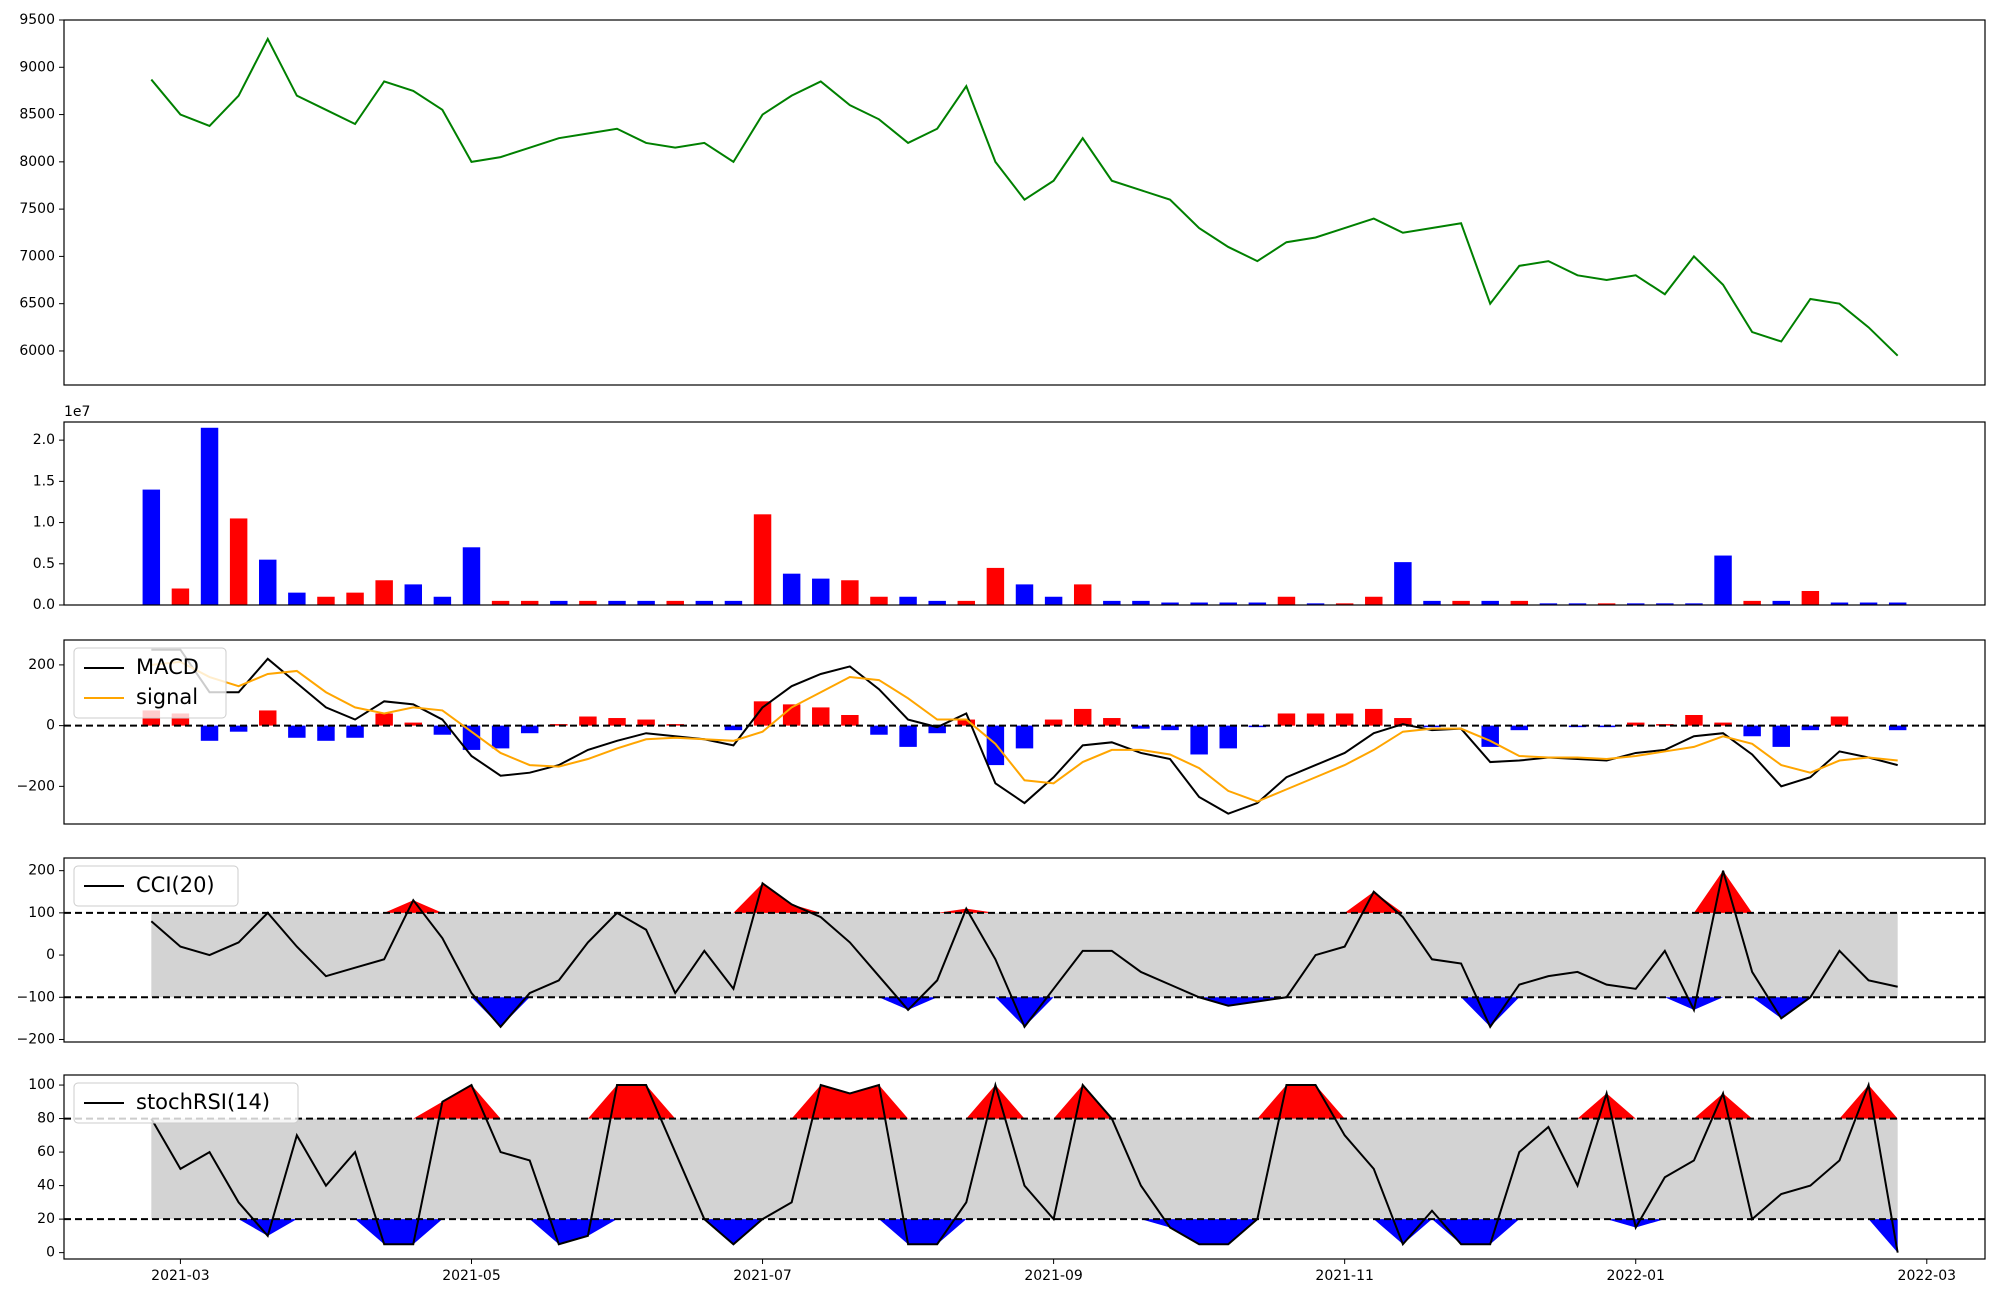  Describe the element at coordinates (46, 1152) in the screenshot. I see `y-tick-label: 60` at that location.